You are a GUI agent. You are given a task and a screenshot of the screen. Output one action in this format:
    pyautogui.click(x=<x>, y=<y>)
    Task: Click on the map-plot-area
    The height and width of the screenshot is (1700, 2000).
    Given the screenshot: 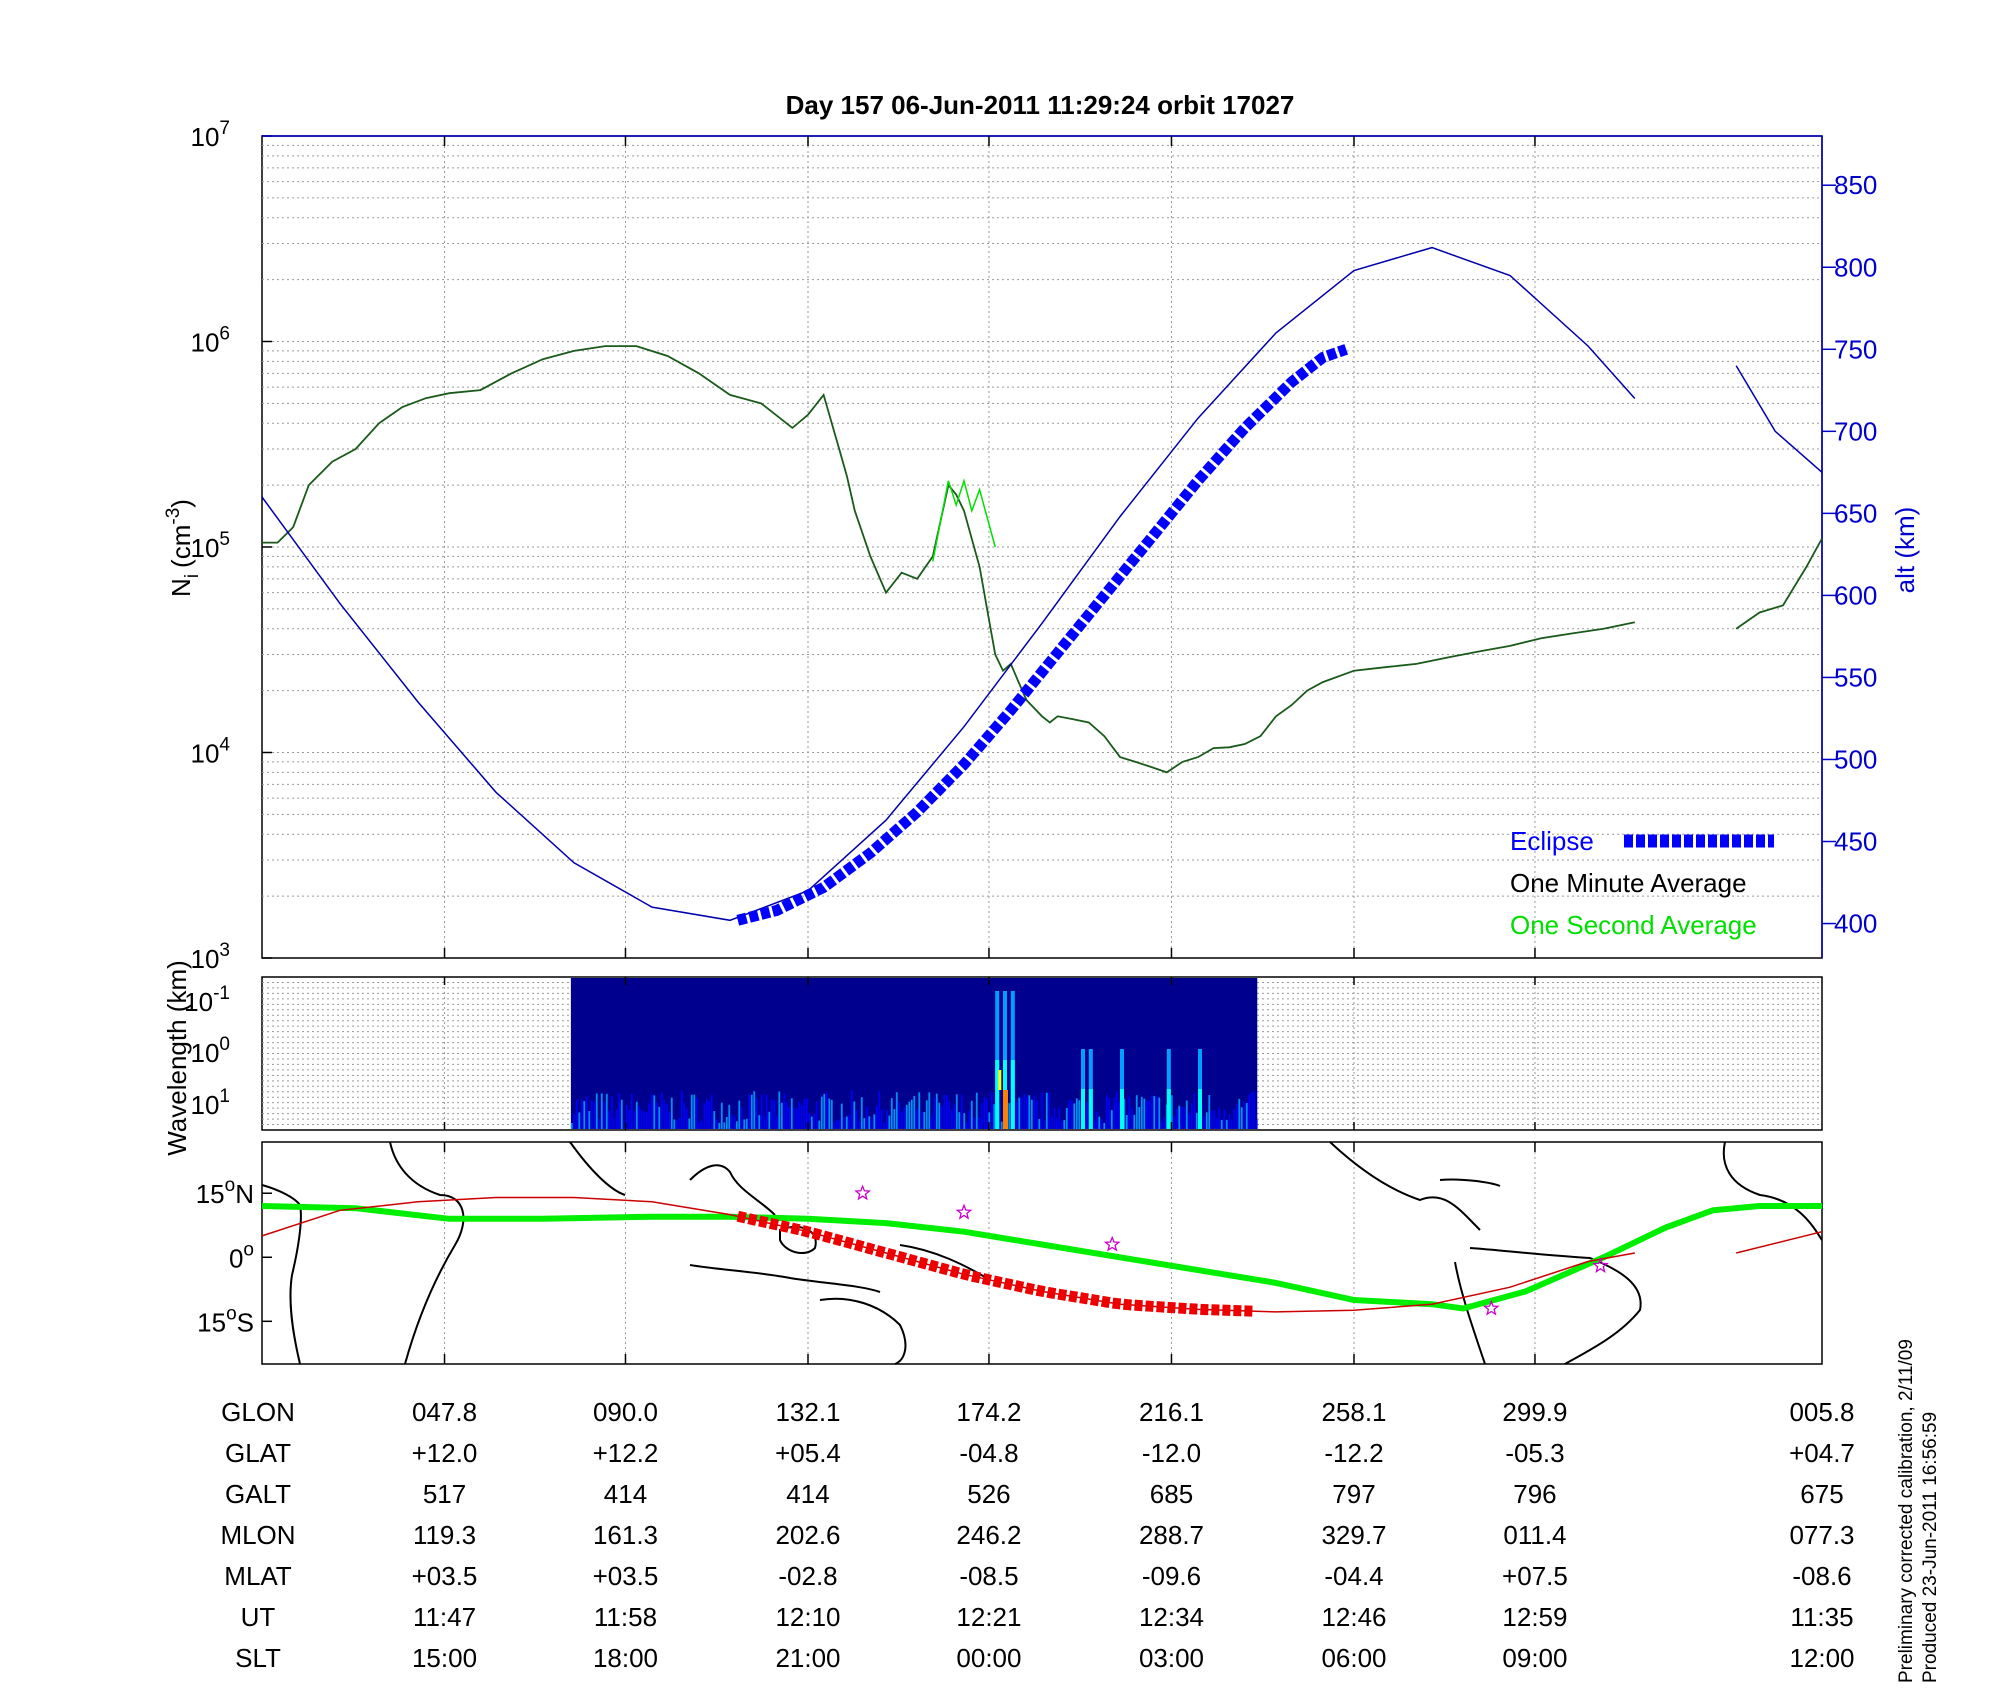 What is the action you would take?
    pyautogui.click(x=1042, y=1253)
    